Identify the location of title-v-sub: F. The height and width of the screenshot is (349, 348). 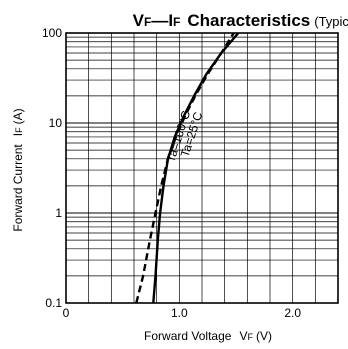
(147, 22).